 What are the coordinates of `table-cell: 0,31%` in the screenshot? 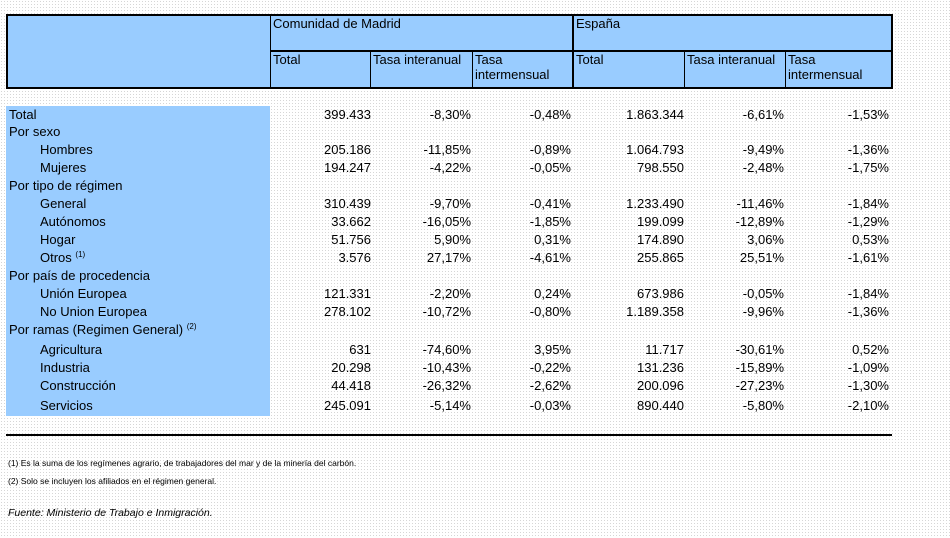 It's located at (552, 239).